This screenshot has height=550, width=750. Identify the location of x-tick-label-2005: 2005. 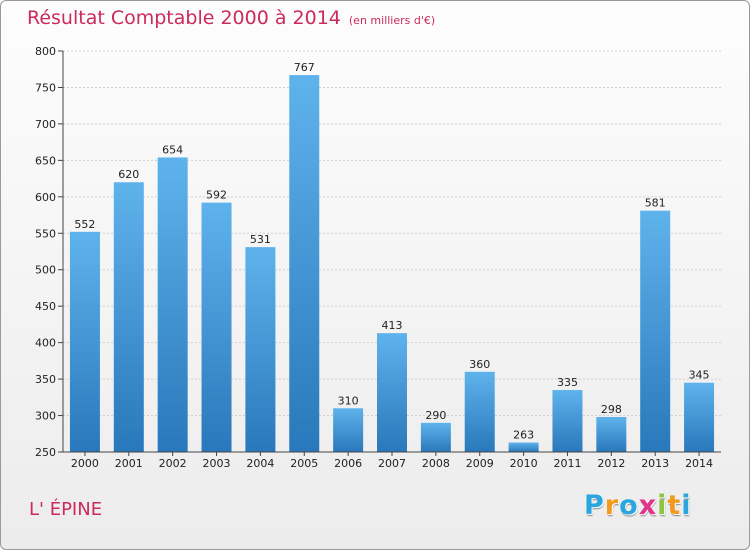
(304, 463).